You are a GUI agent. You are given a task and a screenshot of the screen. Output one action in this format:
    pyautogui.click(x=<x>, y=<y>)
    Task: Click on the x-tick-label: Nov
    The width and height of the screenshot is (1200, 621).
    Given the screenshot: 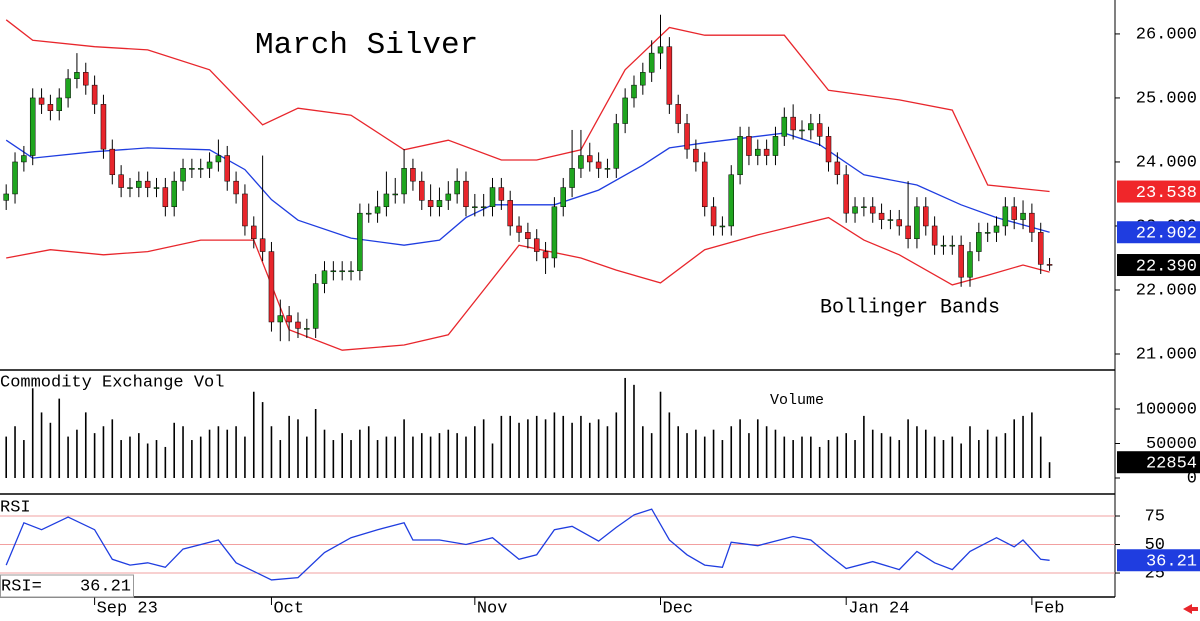 What is the action you would take?
    pyautogui.click(x=492, y=608)
    